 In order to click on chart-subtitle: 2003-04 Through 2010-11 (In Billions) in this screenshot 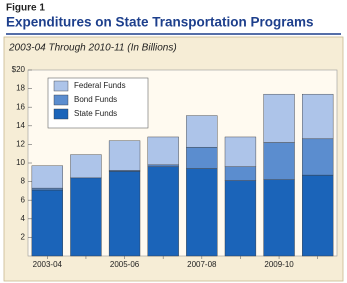, I will do `click(92, 48)`.